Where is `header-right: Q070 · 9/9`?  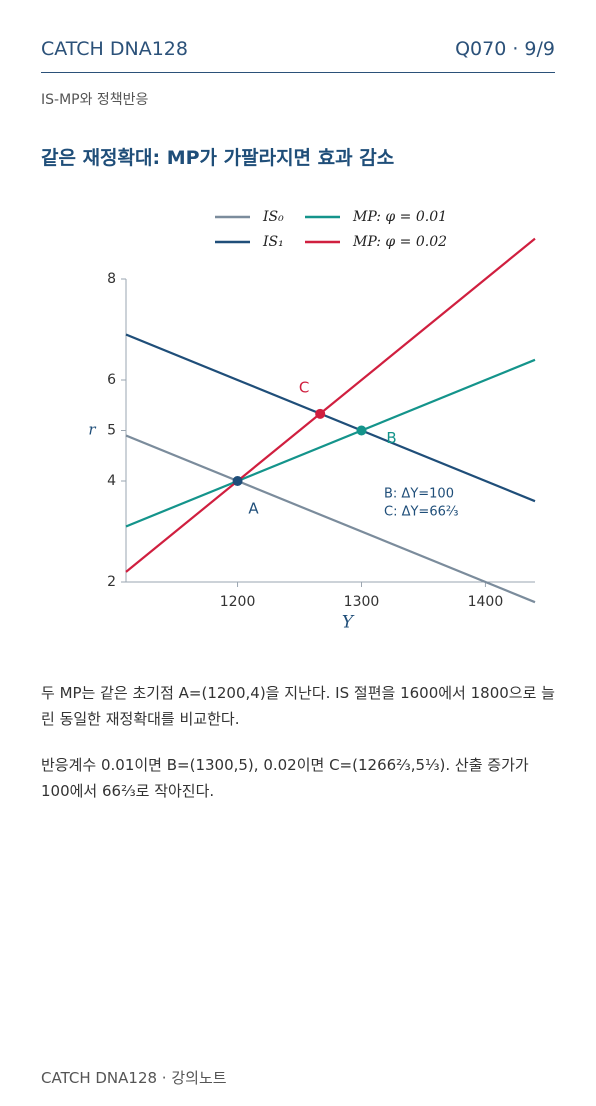
header-right: Q070 · 9/9 is located at coordinates (505, 49).